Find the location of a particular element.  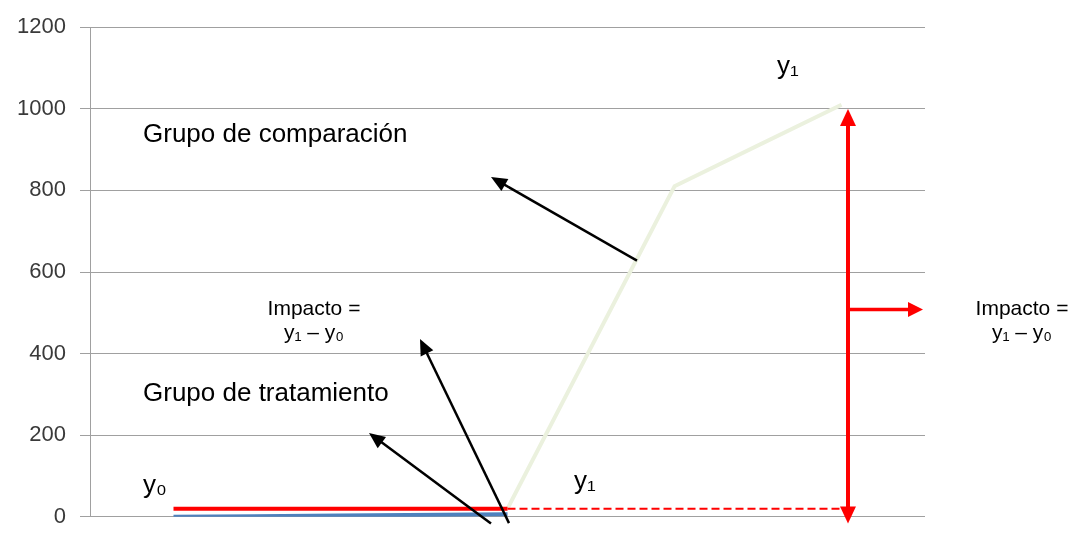

y-tick-label: 200 is located at coordinates (47, 434).